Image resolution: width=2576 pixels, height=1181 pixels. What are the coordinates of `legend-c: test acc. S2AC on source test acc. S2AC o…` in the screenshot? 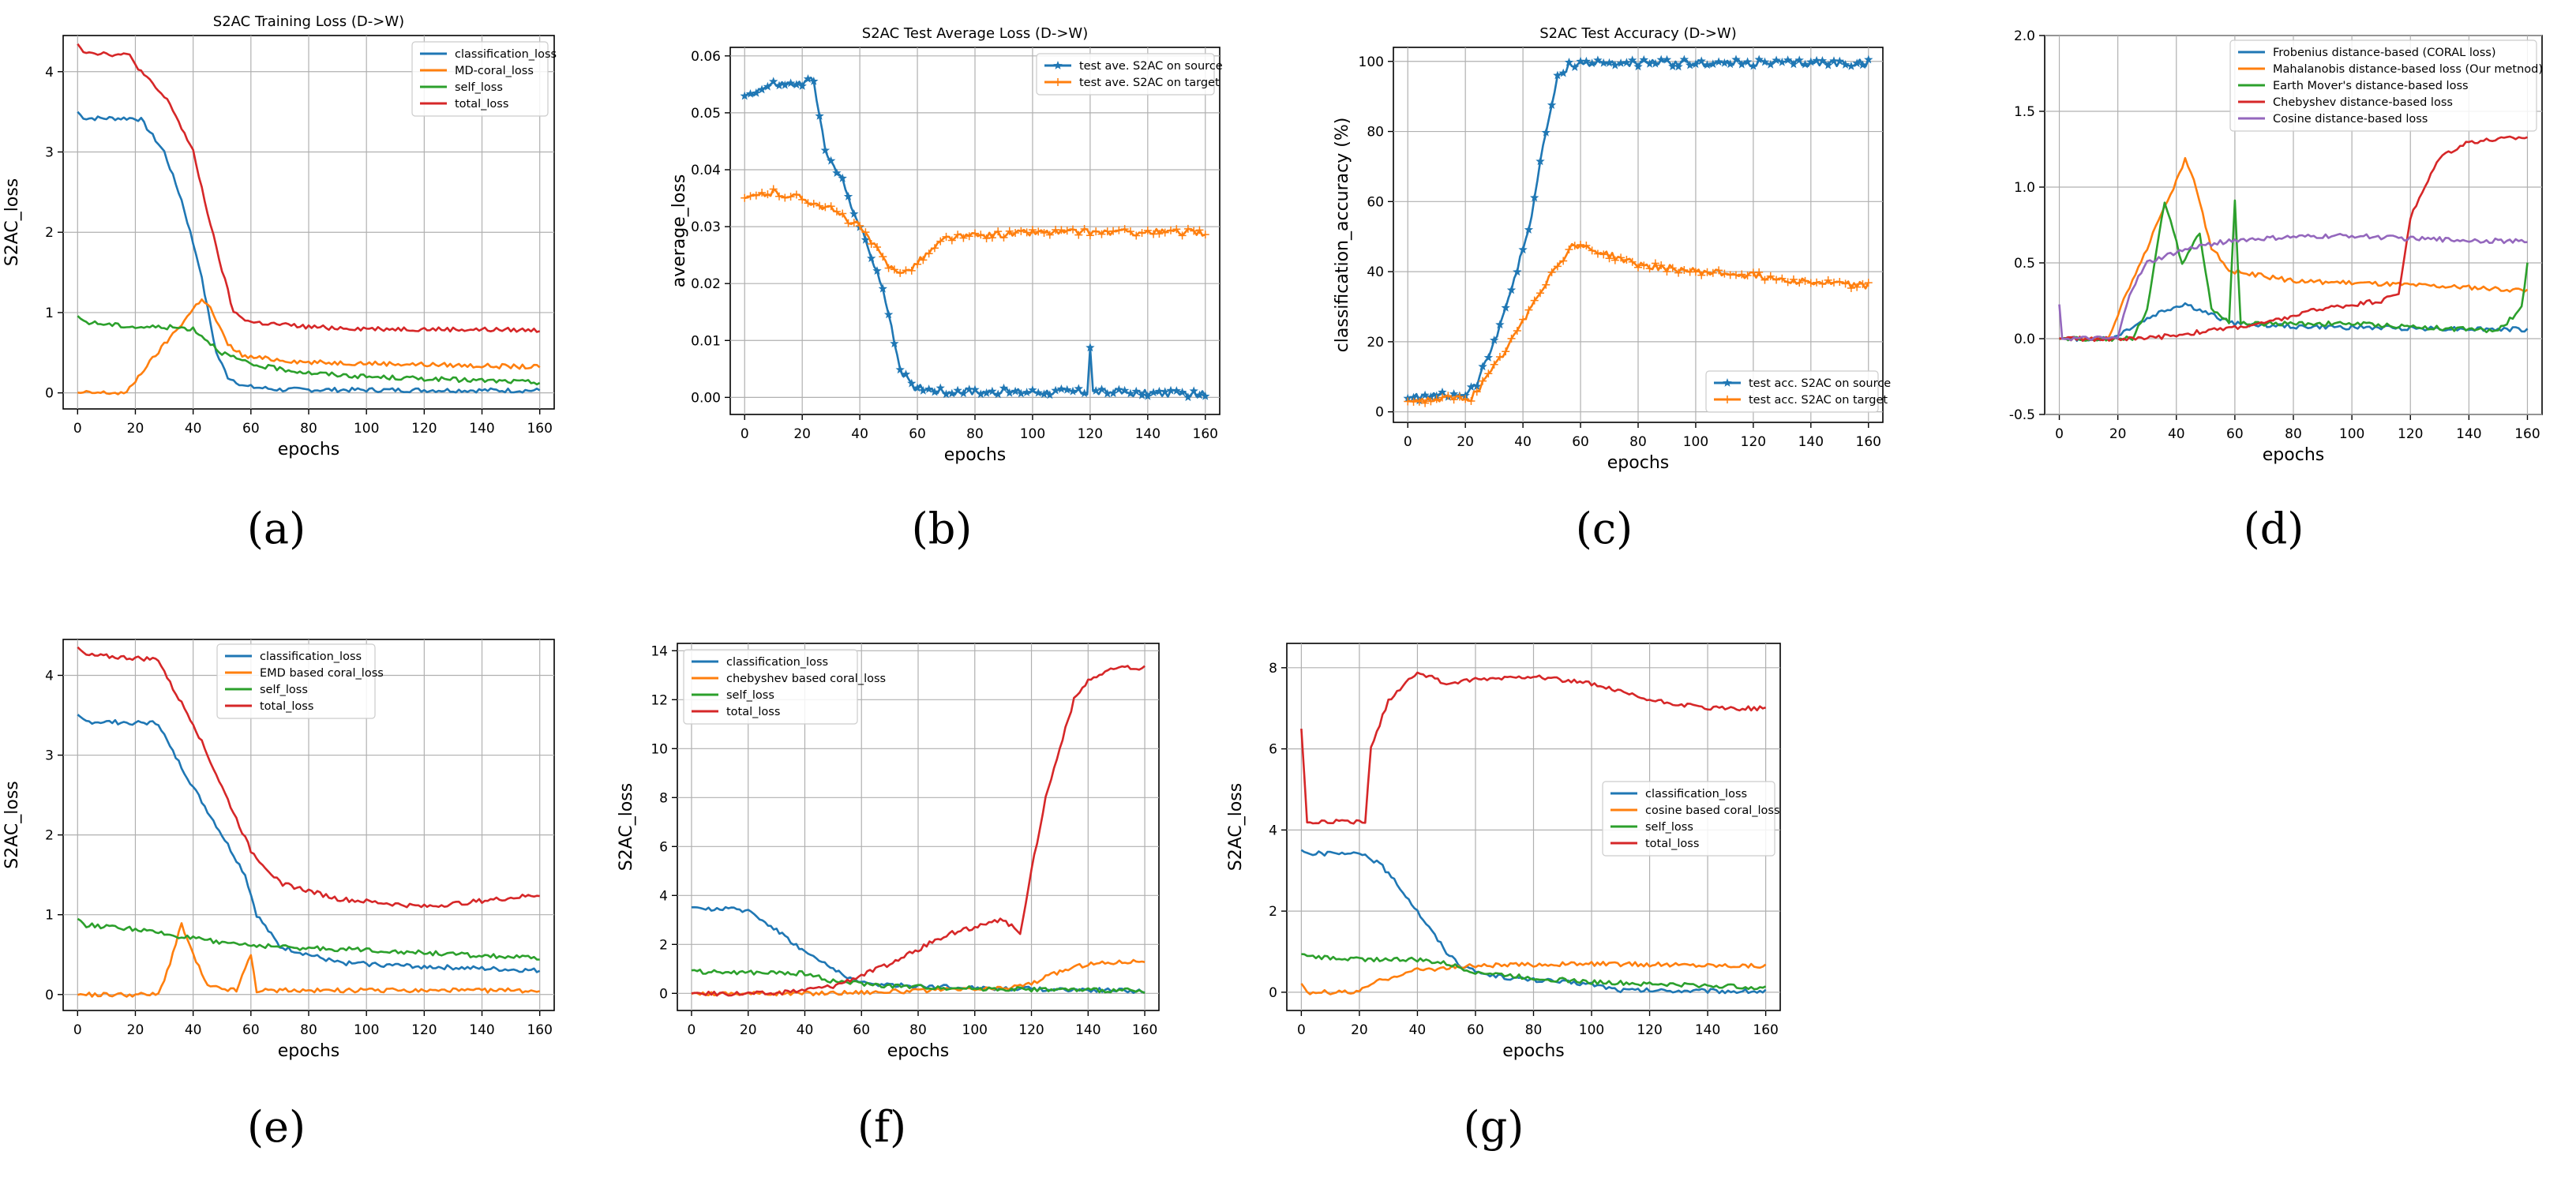 It's located at (1798, 391).